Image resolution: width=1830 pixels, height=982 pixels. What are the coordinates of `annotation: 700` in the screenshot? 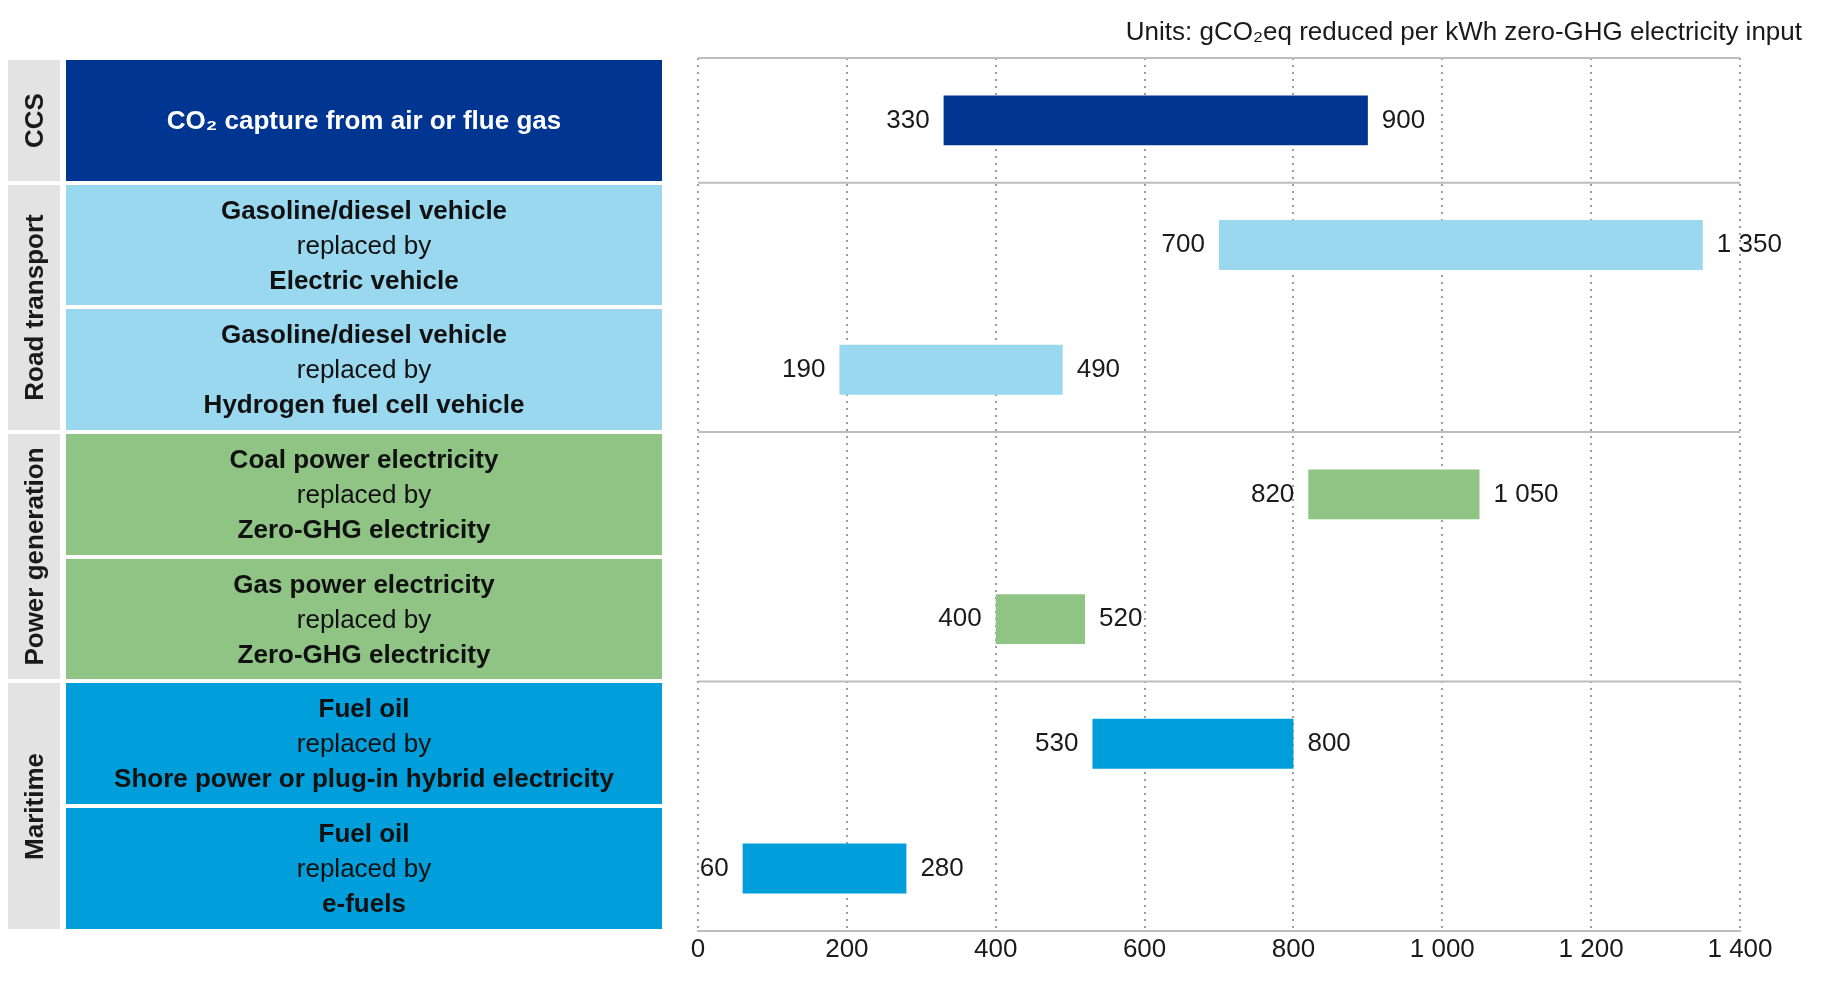 It's located at (1183, 243).